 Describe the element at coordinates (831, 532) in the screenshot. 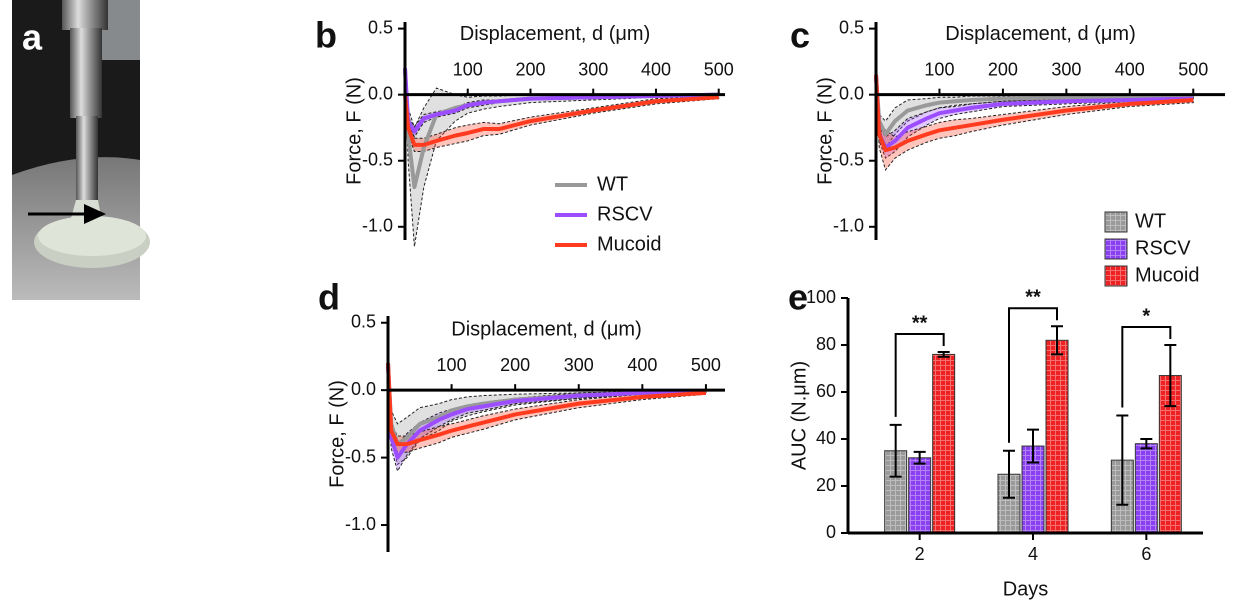

I see `y-tick-label: 0` at that location.